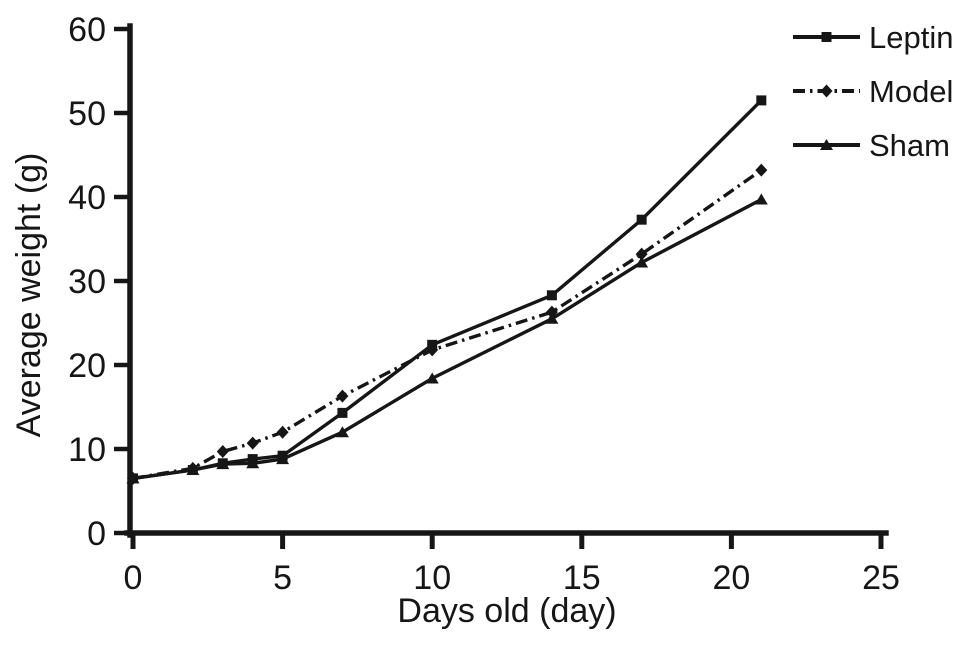 This screenshot has height=647, width=969. I want to click on y-tick-label: 20, so click(87, 366).